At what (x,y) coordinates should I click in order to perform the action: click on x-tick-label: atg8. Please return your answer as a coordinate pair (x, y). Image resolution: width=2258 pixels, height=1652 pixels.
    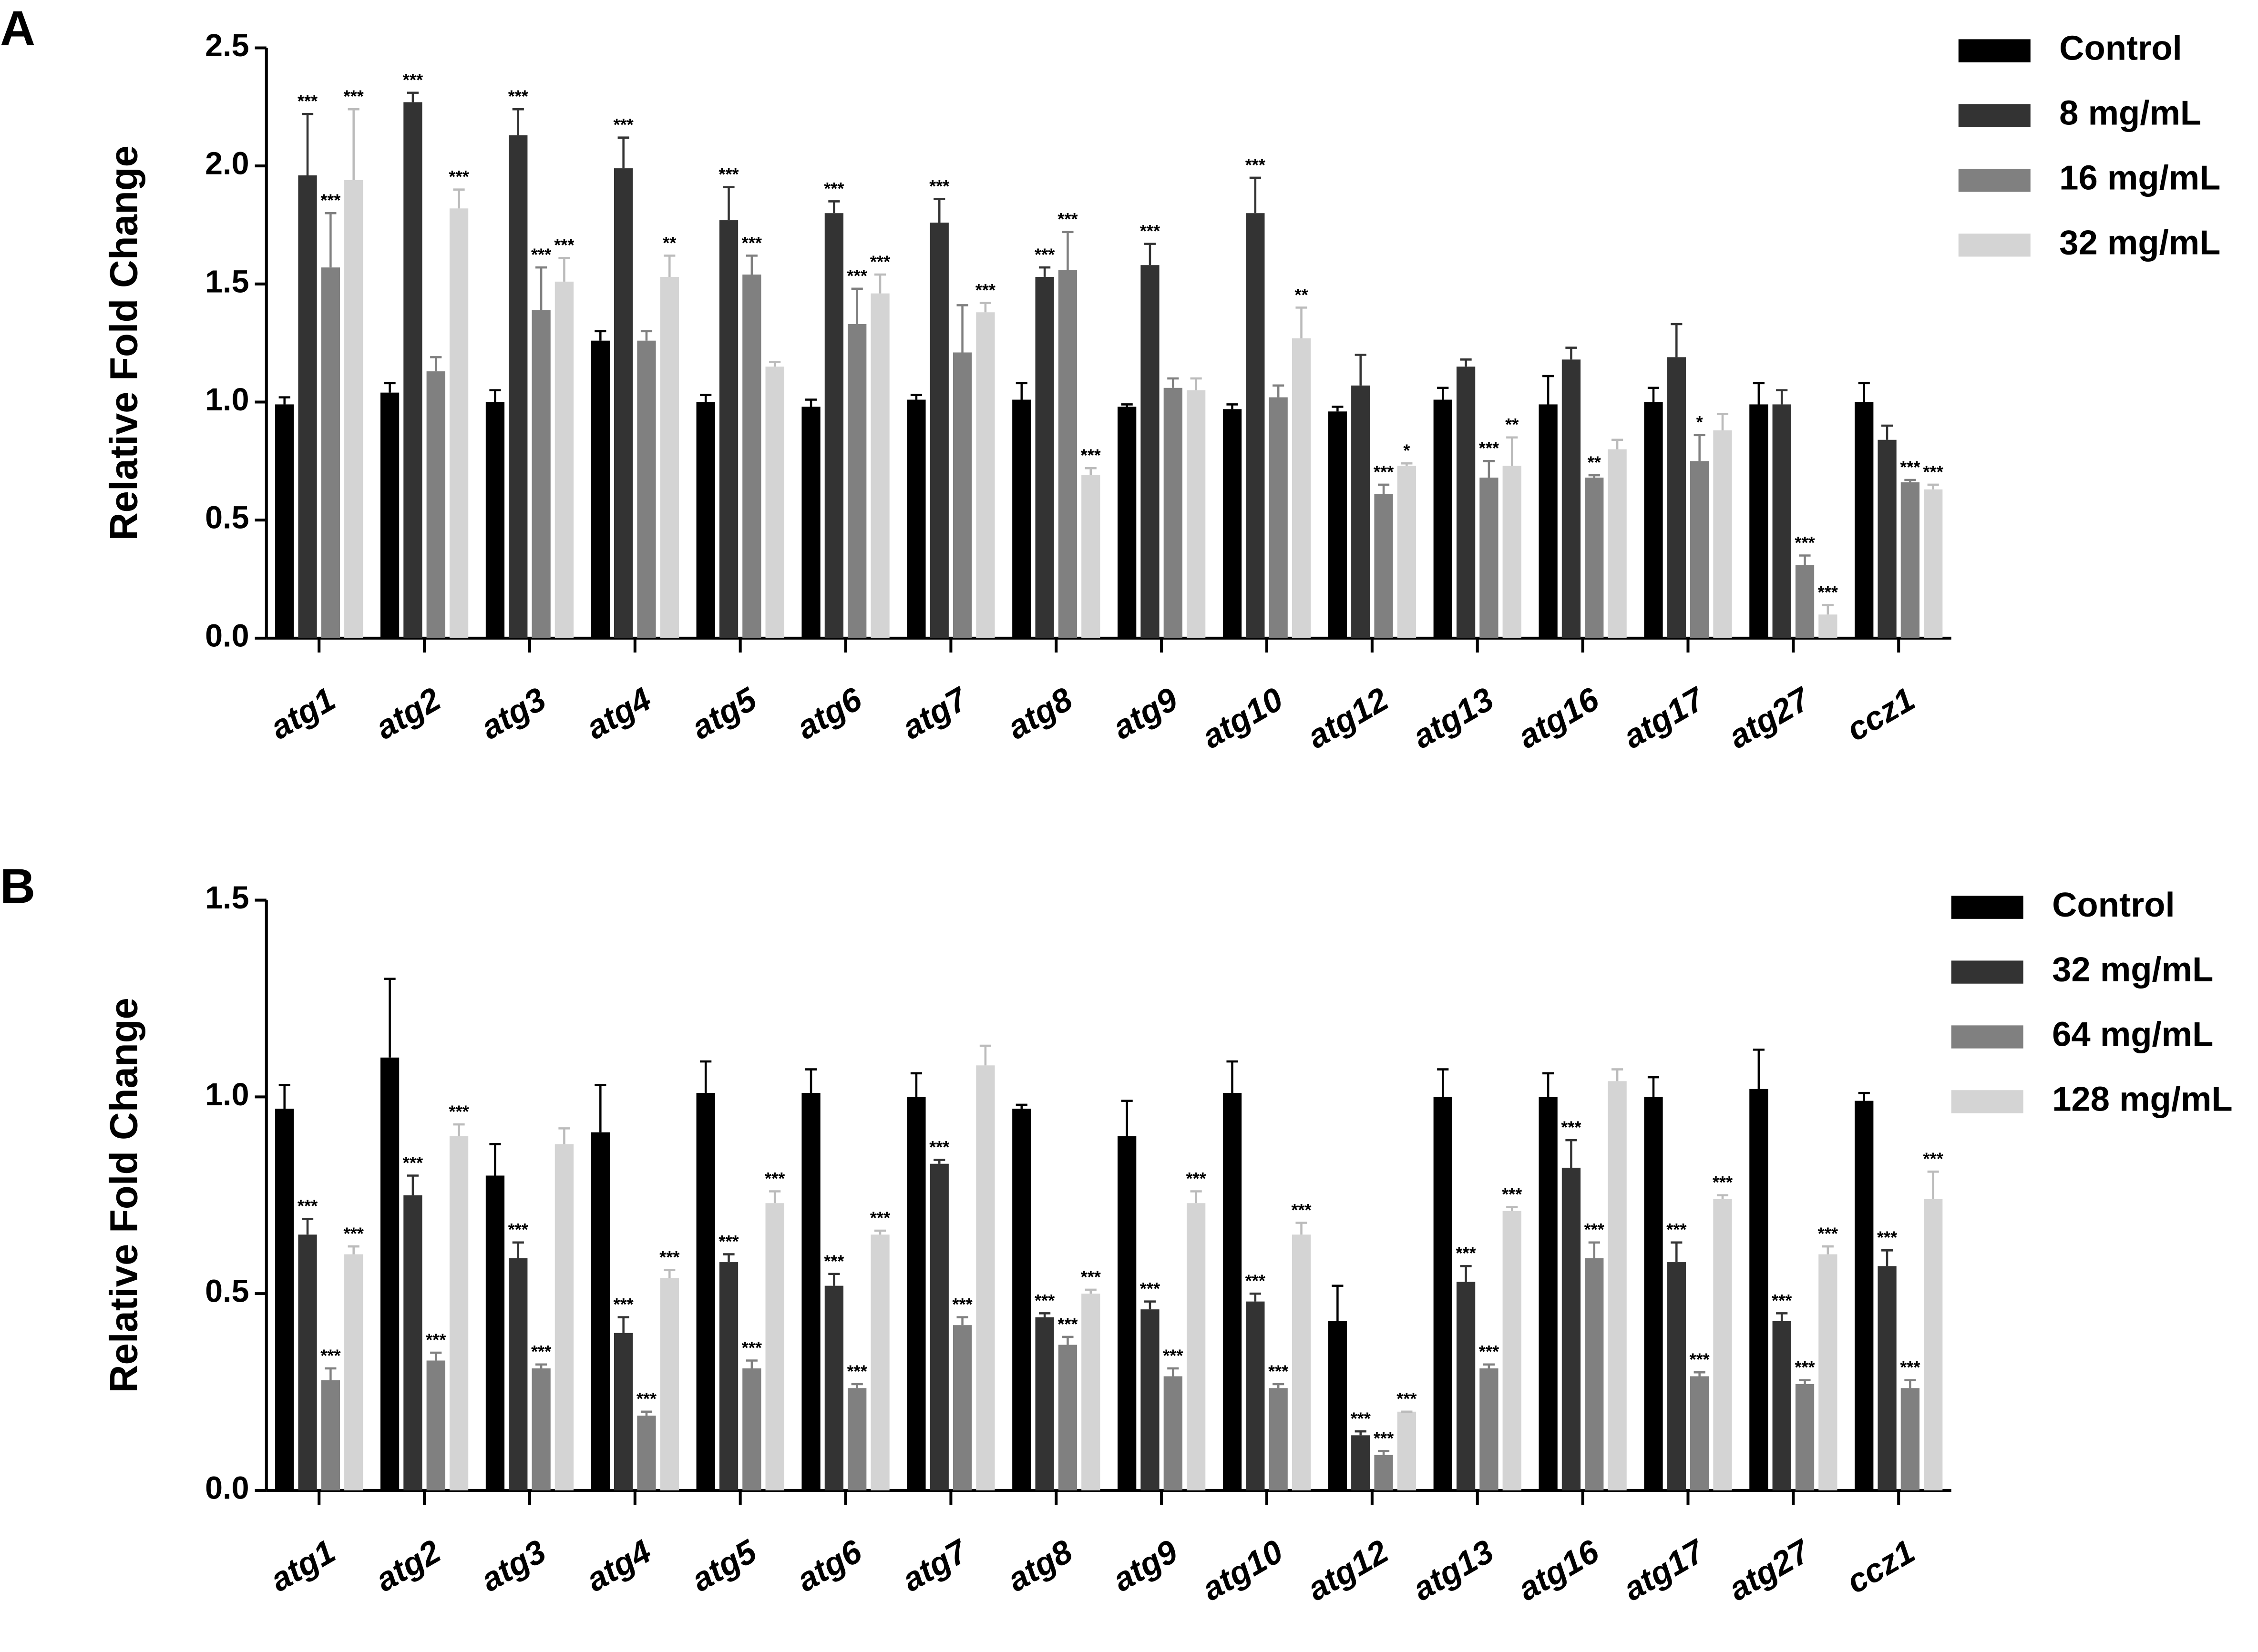
    Looking at the image, I should click on (1039, 1565).